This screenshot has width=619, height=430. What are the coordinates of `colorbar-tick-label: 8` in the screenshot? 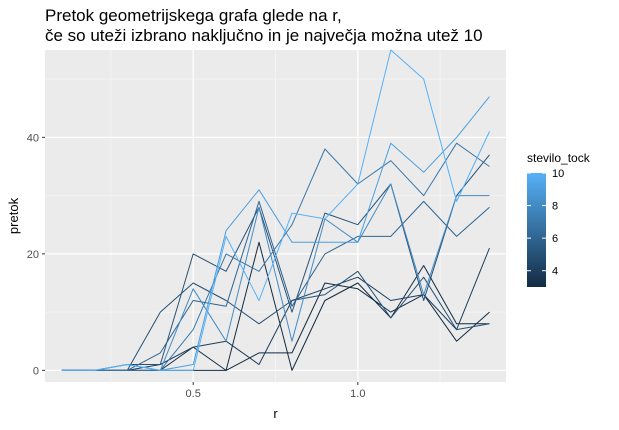 It's located at (555, 207).